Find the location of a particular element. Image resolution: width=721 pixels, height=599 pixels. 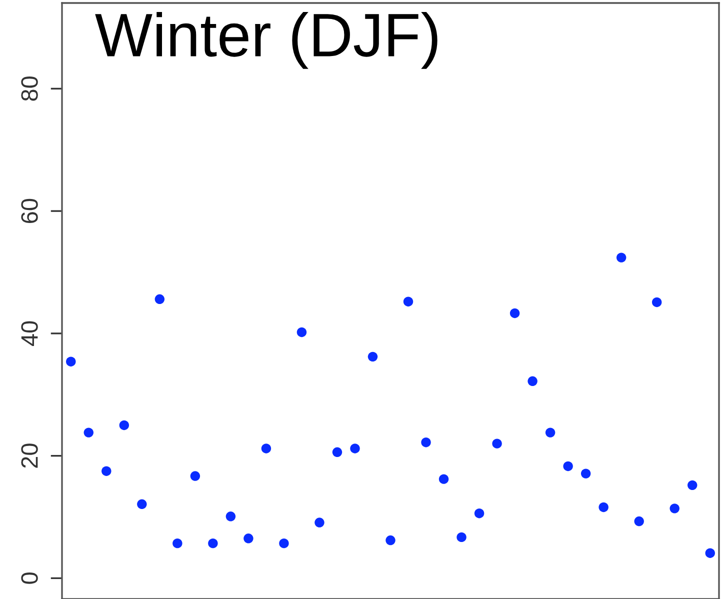

y-tick-label: 60 is located at coordinates (29, 210).